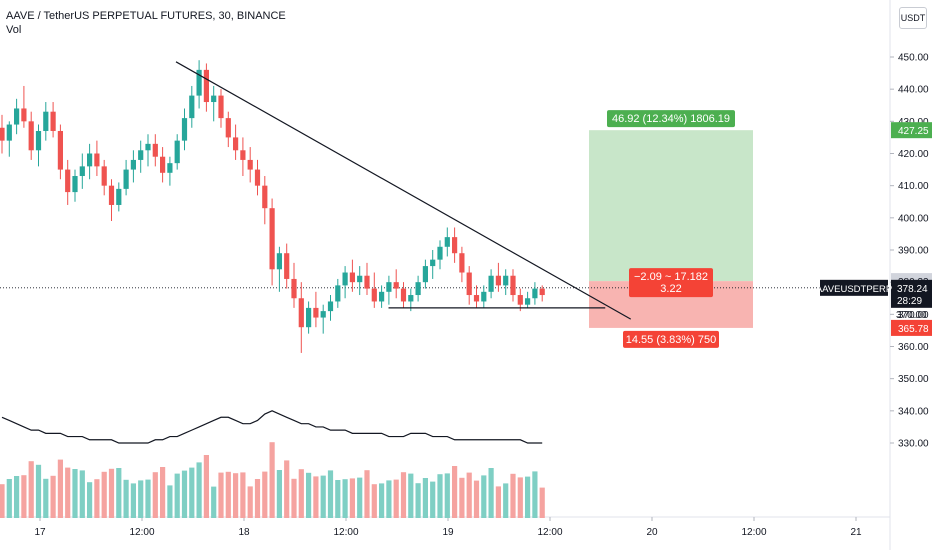  I want to click on price-tick-label: 390.00, so click(913, 251).